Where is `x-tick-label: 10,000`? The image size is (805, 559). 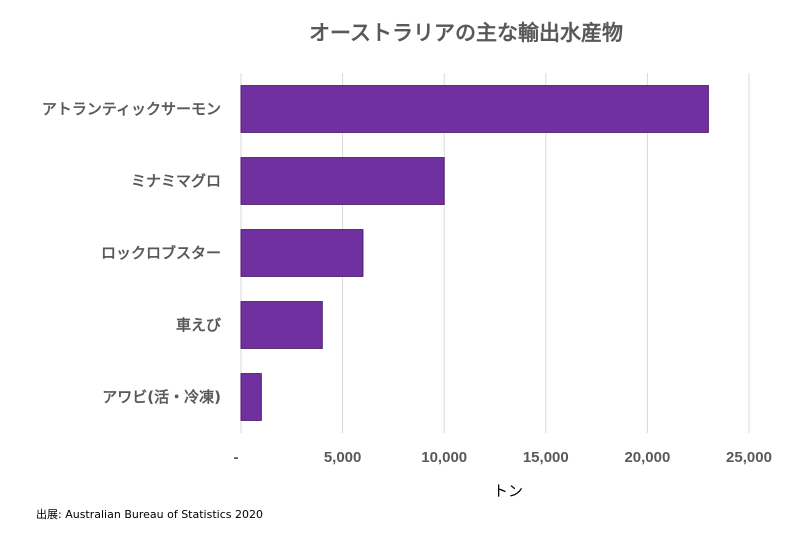
x-tick-label: 10,000 is located at coordinates (444, 457).